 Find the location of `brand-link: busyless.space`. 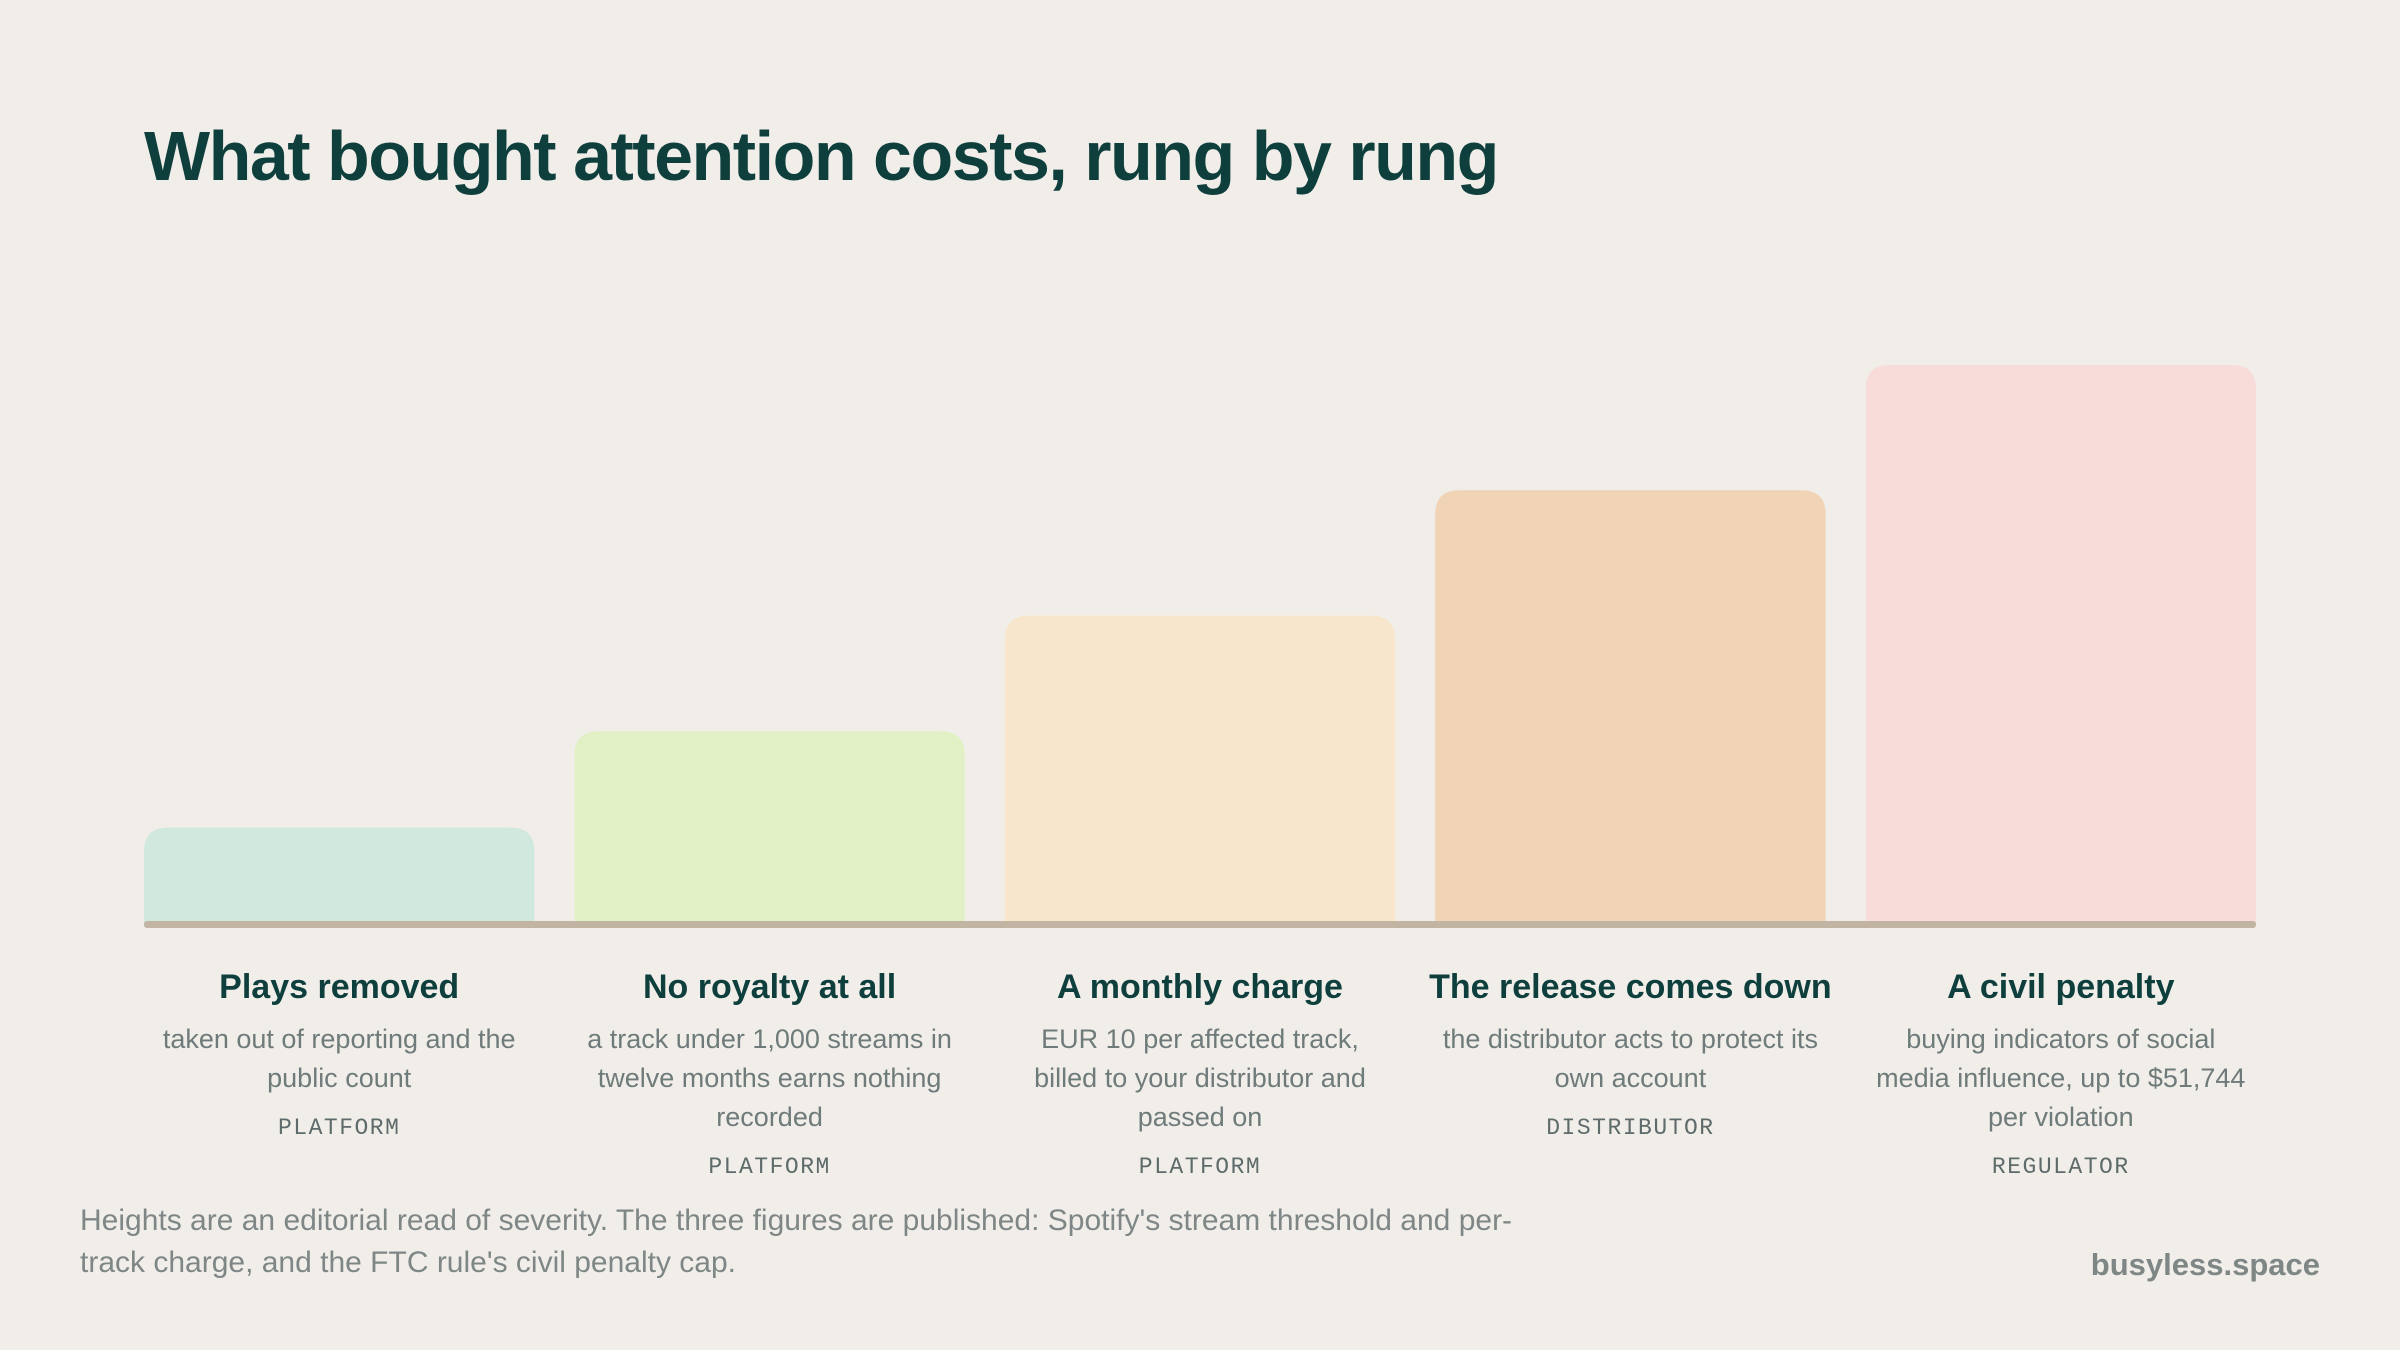

brand-link: busyless.space is located at coordinates (2205, 1264).